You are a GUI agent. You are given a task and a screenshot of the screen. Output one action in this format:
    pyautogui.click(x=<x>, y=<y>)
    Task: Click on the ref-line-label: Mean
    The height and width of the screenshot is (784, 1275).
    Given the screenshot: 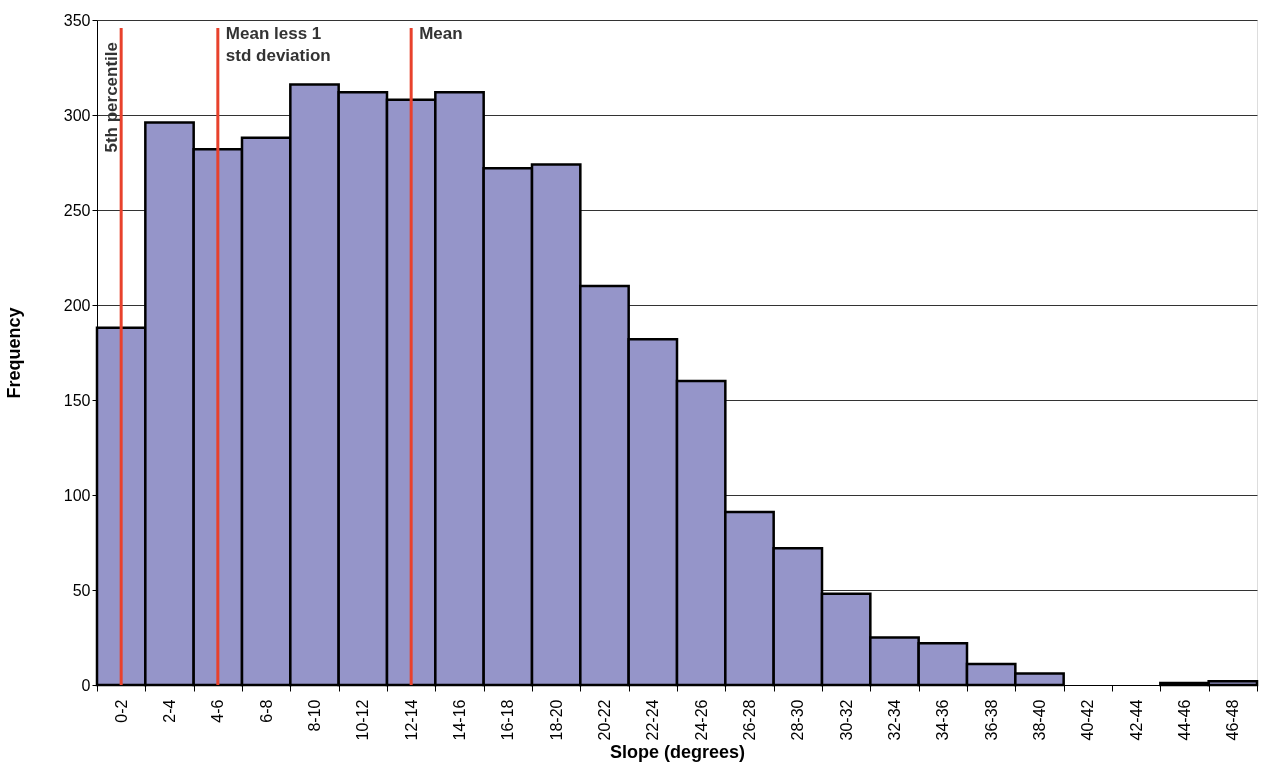 What is the action you would take?
    pyautogui.click(x=441, y=33)
    